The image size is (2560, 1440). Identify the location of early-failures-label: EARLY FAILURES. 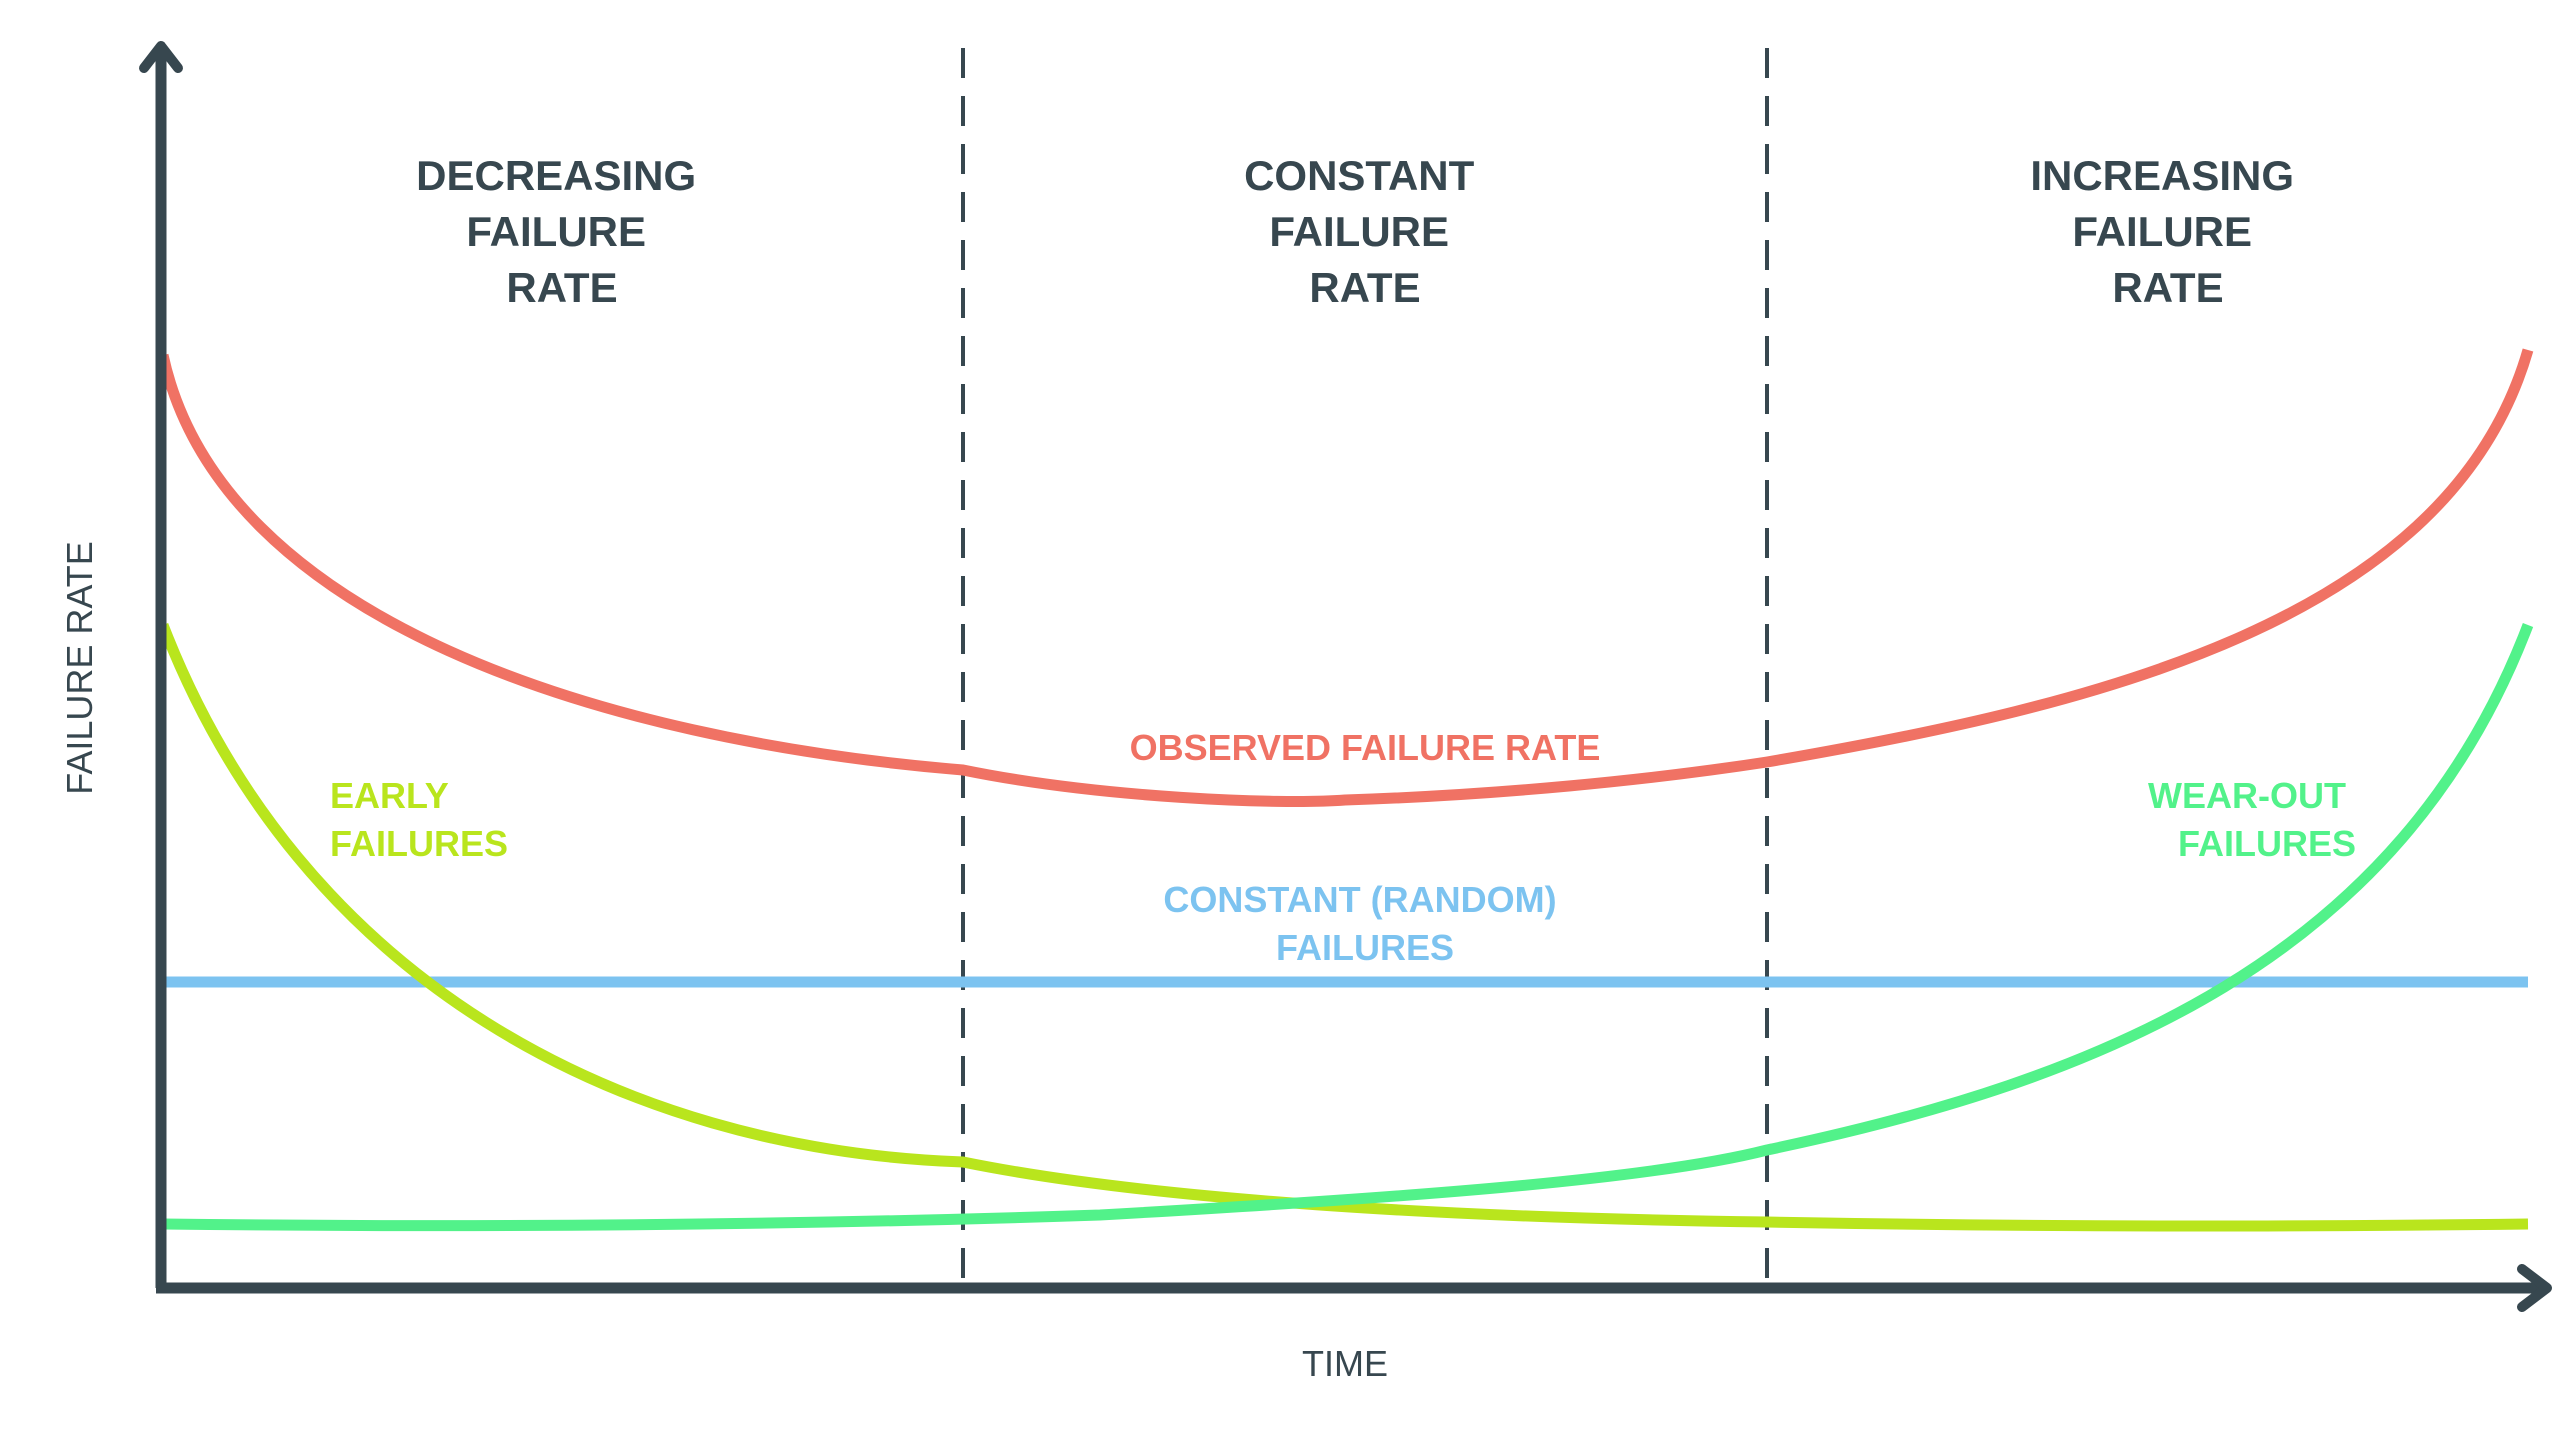
(419, 819).